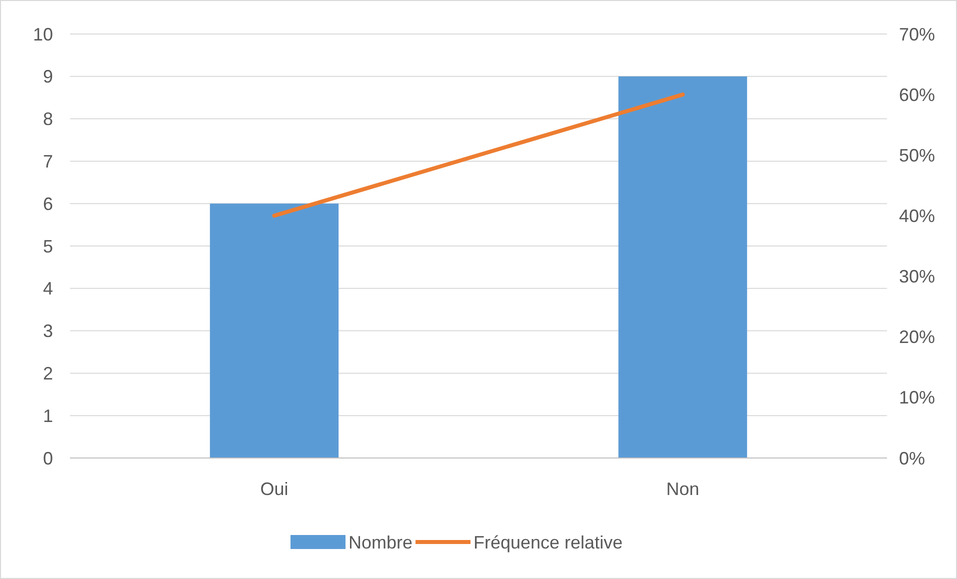 Image resolution: width=957 pixels, height=579 pixels. Describe the element at coordinates (917, 155) in the screenshot. I see `y2-tick-label: 50%` at that location.